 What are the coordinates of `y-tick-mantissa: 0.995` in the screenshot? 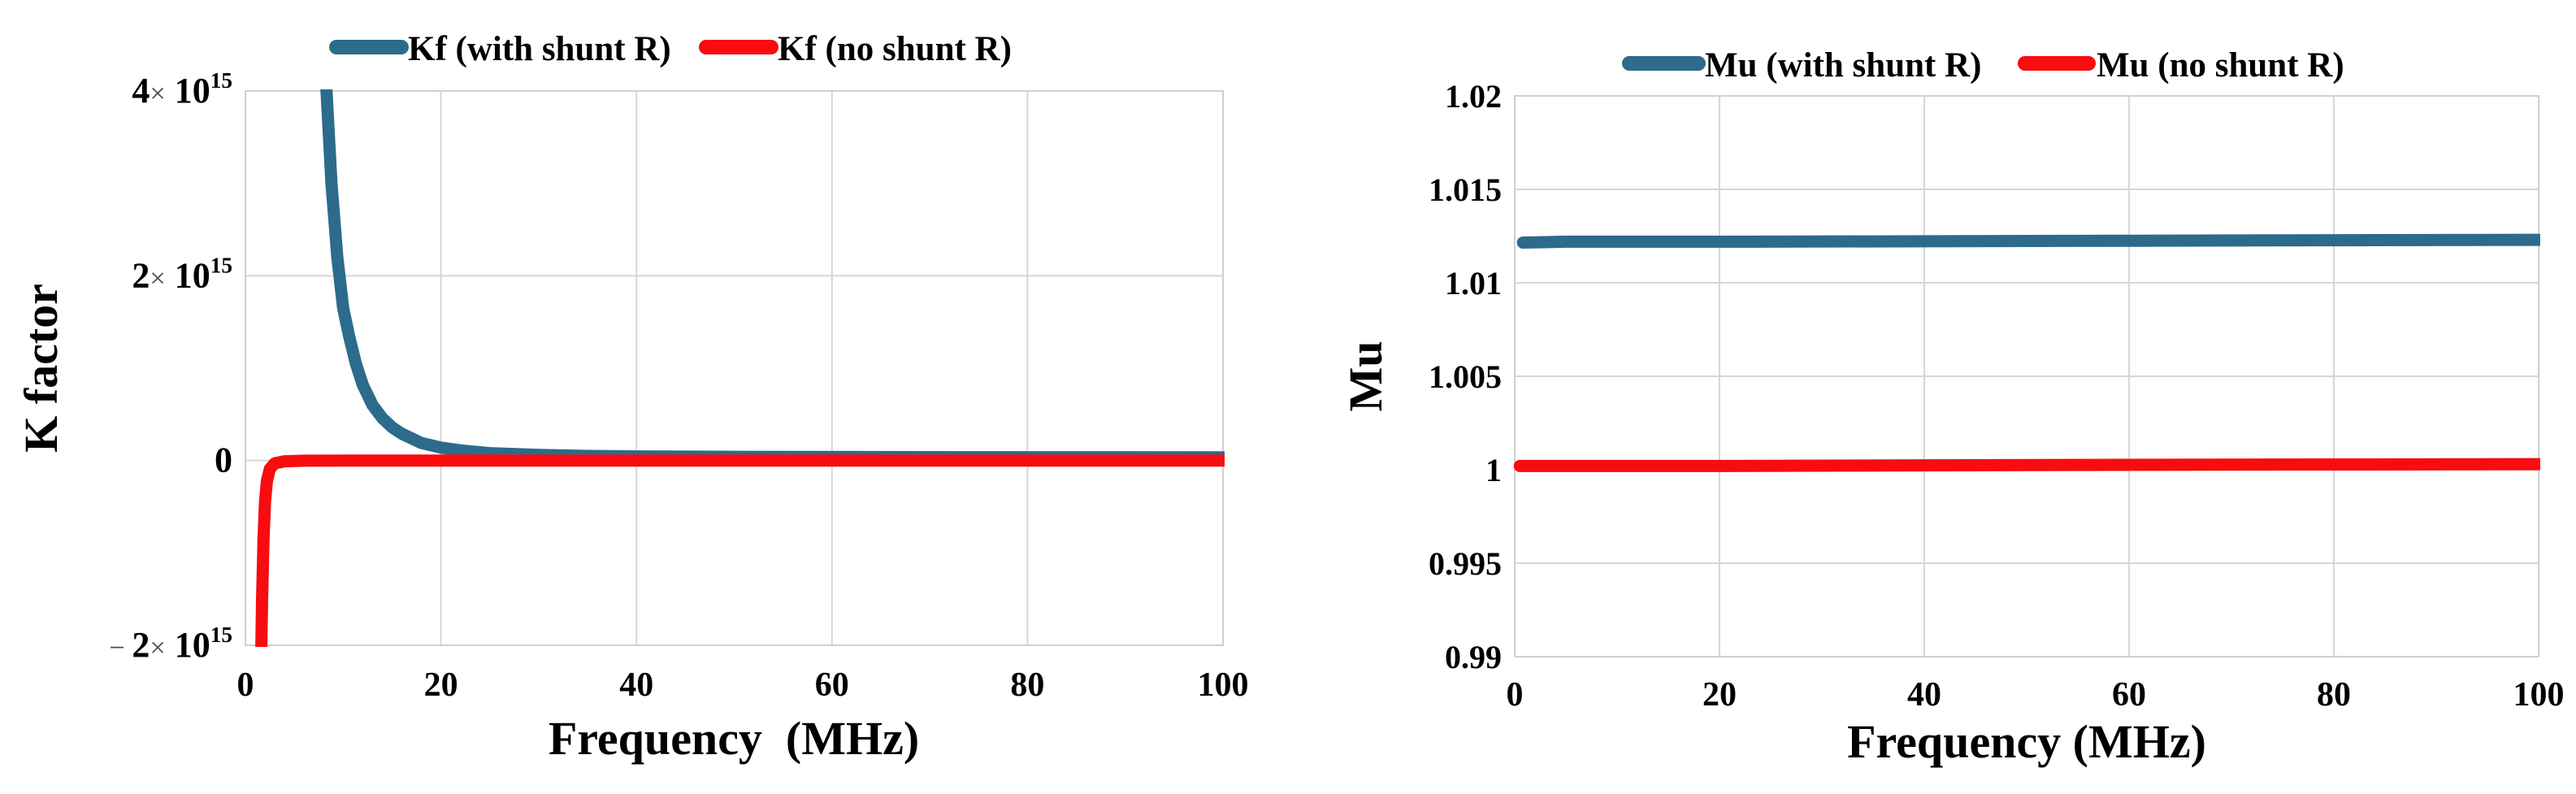 It's located at (1466, 563).